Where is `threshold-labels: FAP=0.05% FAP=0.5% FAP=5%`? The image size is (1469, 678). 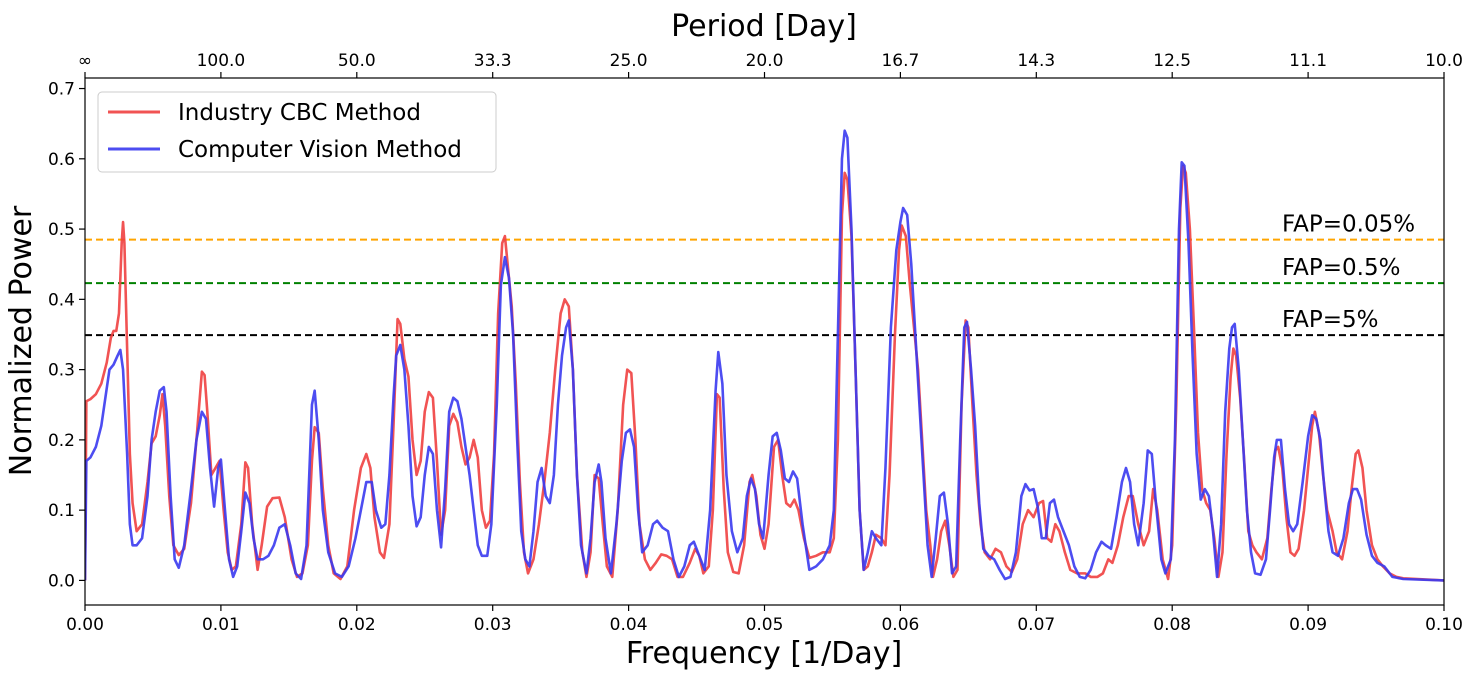 threshold-labels: FAP=0.05% FAP=0.5% FAP=5% is located at coordinates (1348, 273).